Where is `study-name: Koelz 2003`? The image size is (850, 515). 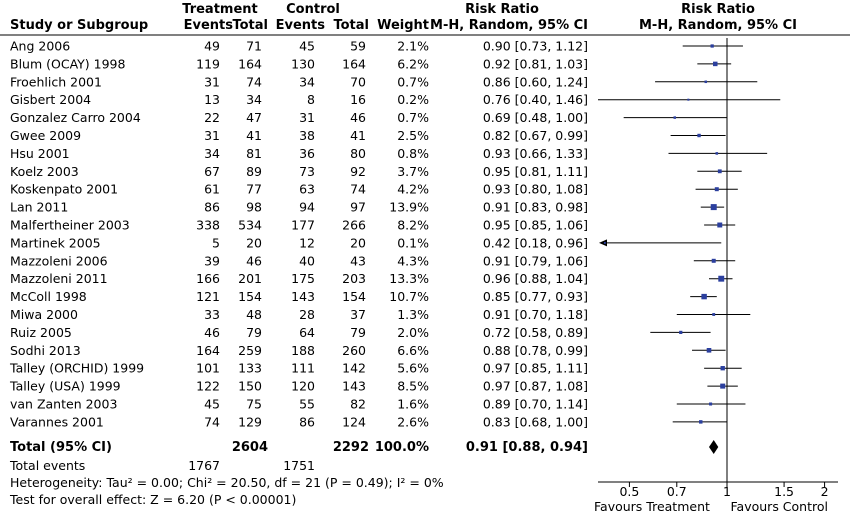 study-name: Koelz 2003 is located at coordinates (44, 171).